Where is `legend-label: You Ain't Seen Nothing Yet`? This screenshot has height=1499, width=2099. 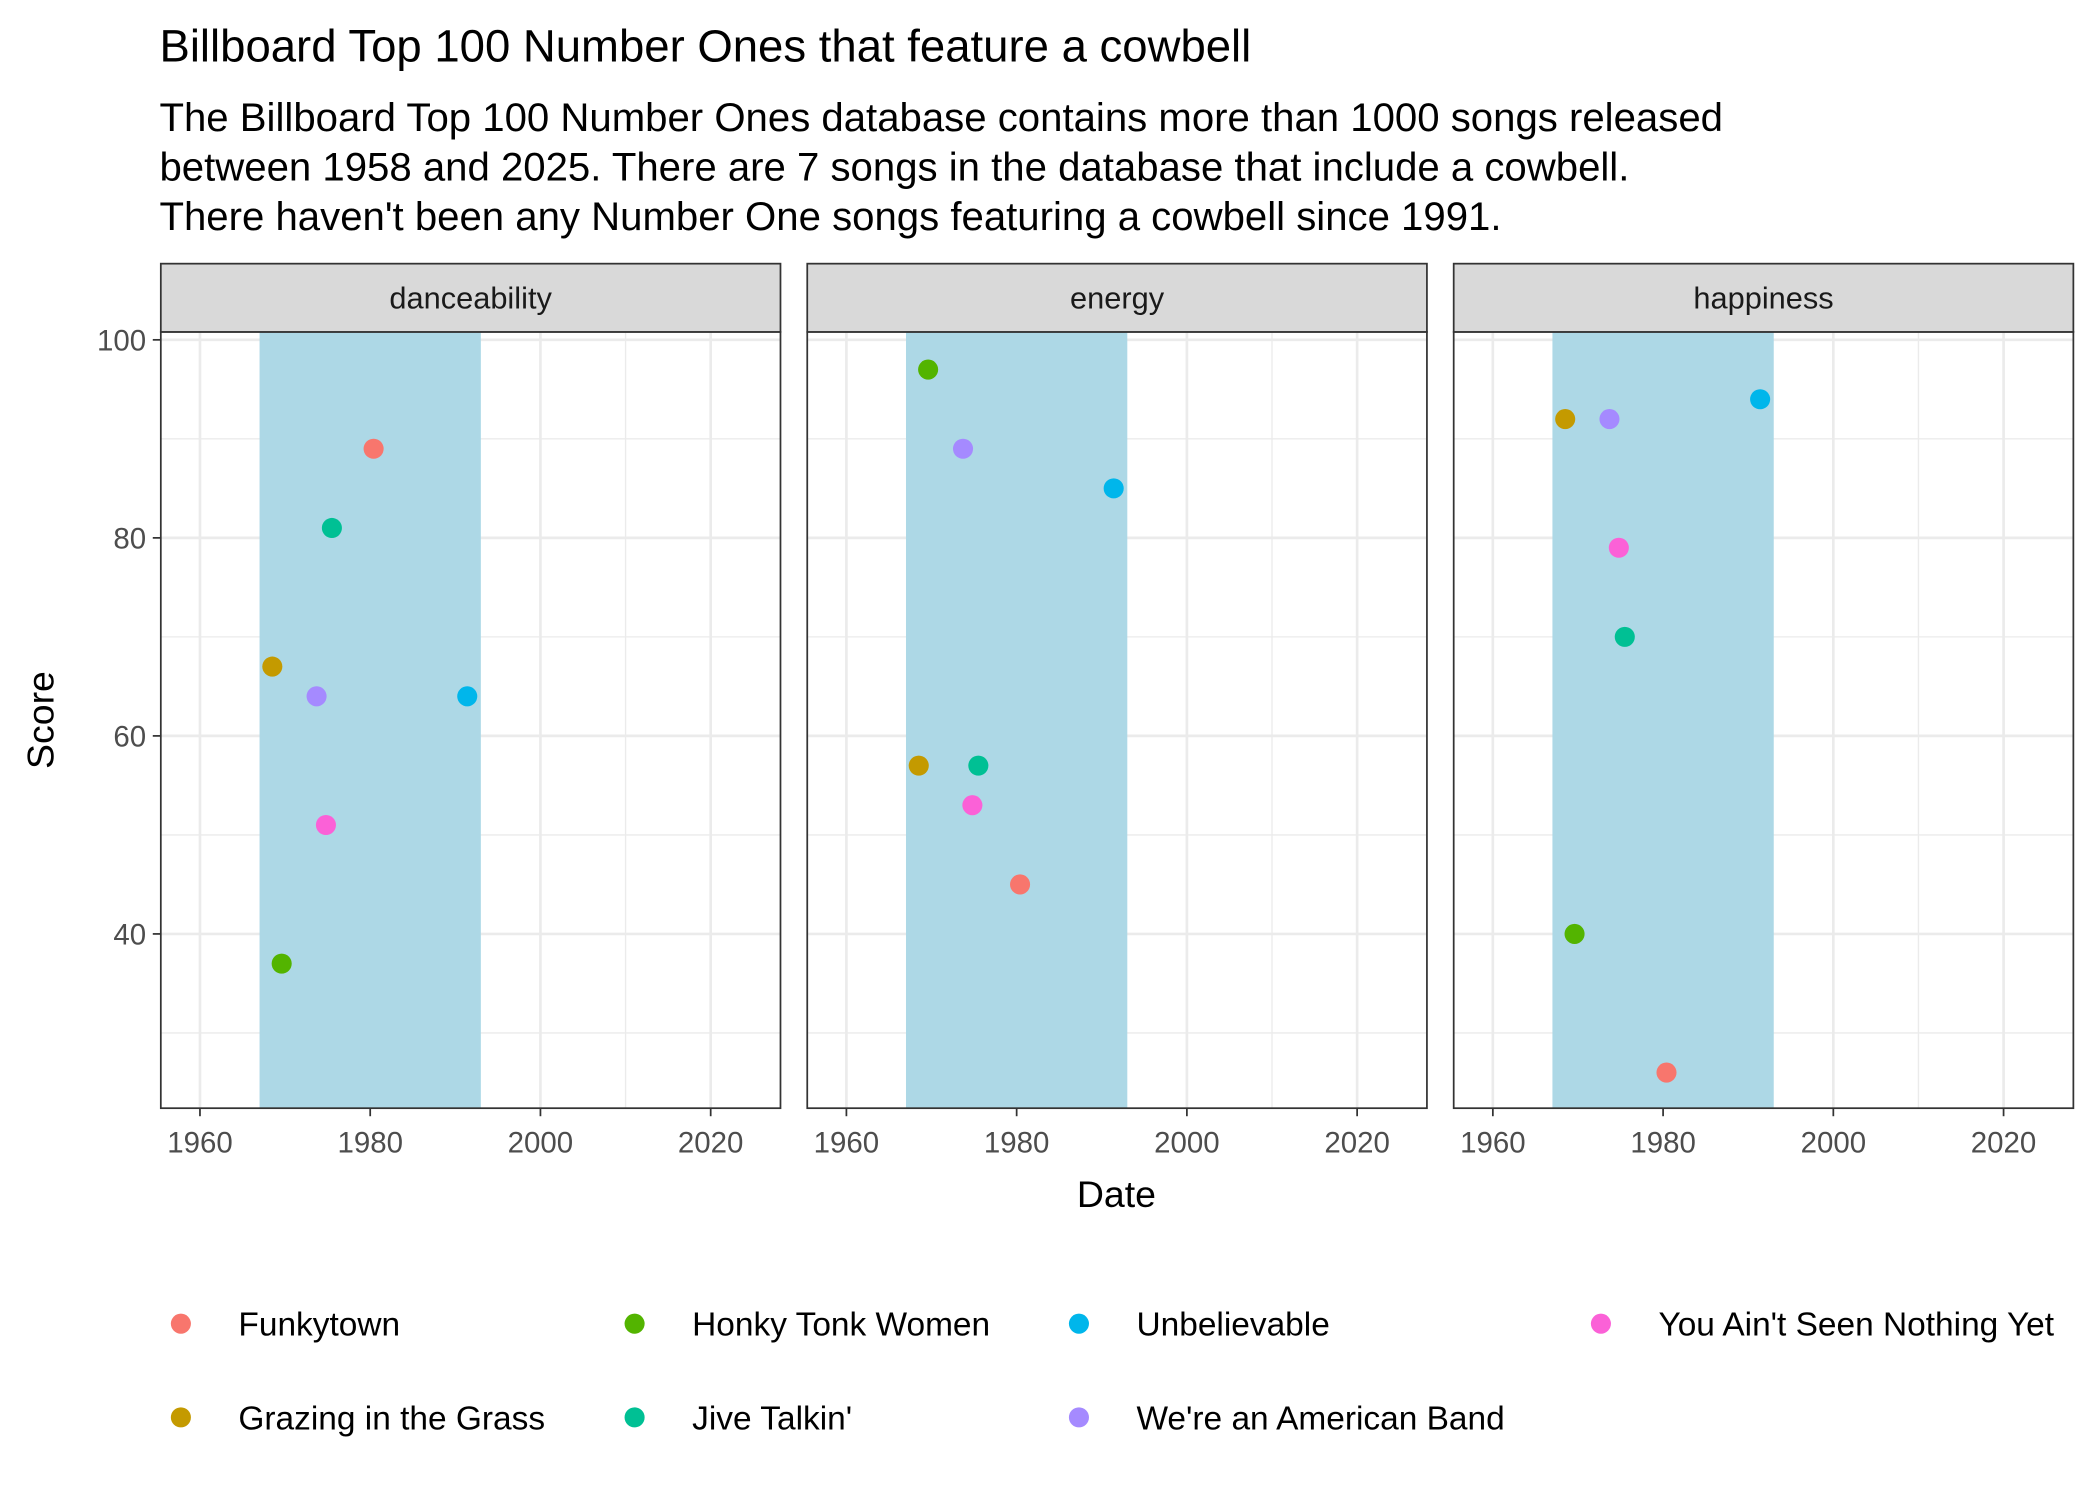
legend-label: You Ain't Seen Nothing Yet is located at coordinates (1856, 1325).